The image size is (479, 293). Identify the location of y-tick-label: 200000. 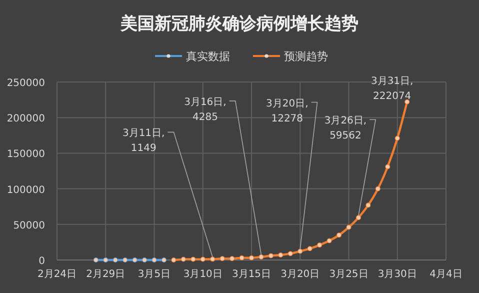
(25, 119).